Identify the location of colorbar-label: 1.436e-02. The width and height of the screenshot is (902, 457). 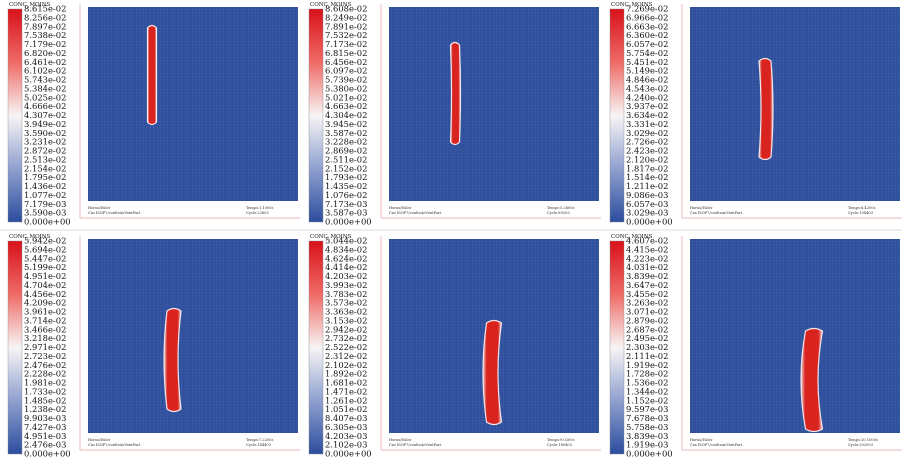
(45, 186).